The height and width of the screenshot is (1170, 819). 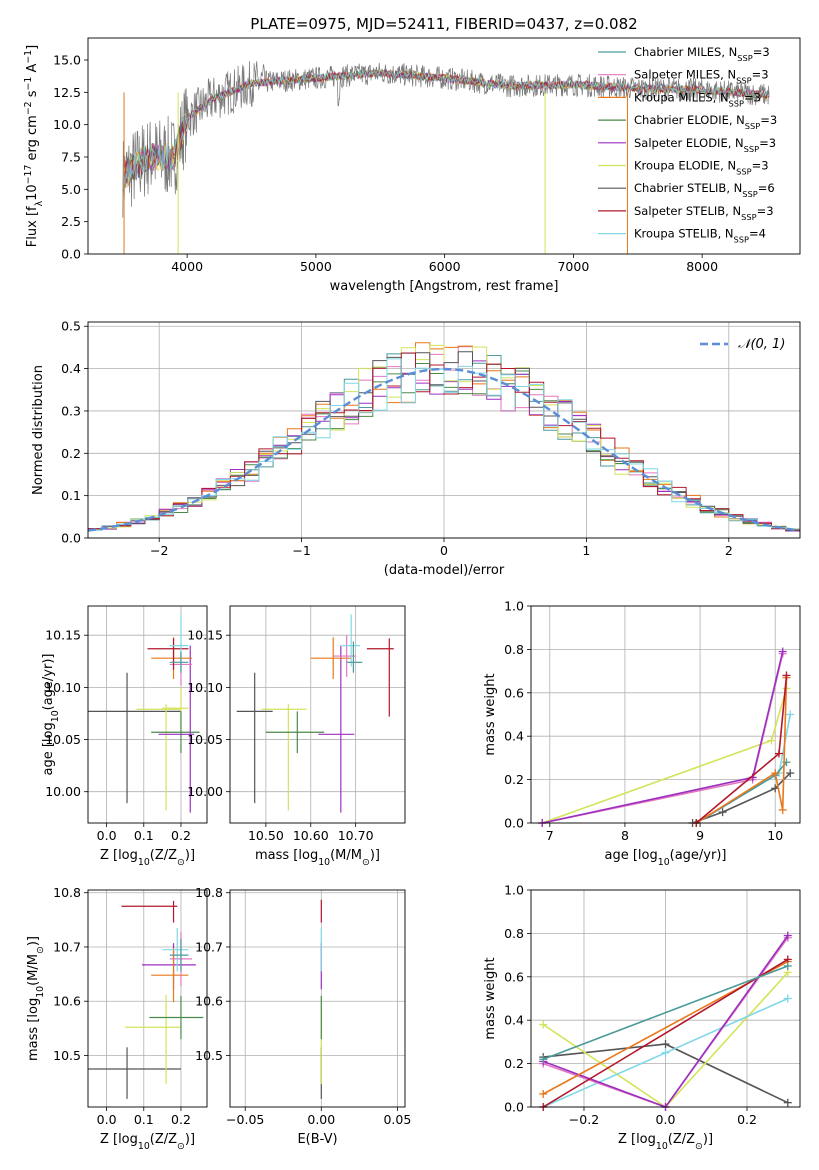 What do you see at coordinates (311, 835) in the screenshot?
I see `x-tick-label: 10.60` at bounding box center [311, 835].